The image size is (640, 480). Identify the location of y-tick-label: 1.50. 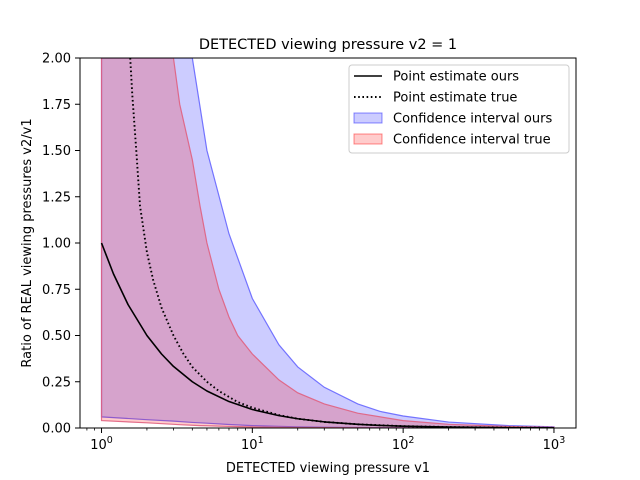
(56, 151).